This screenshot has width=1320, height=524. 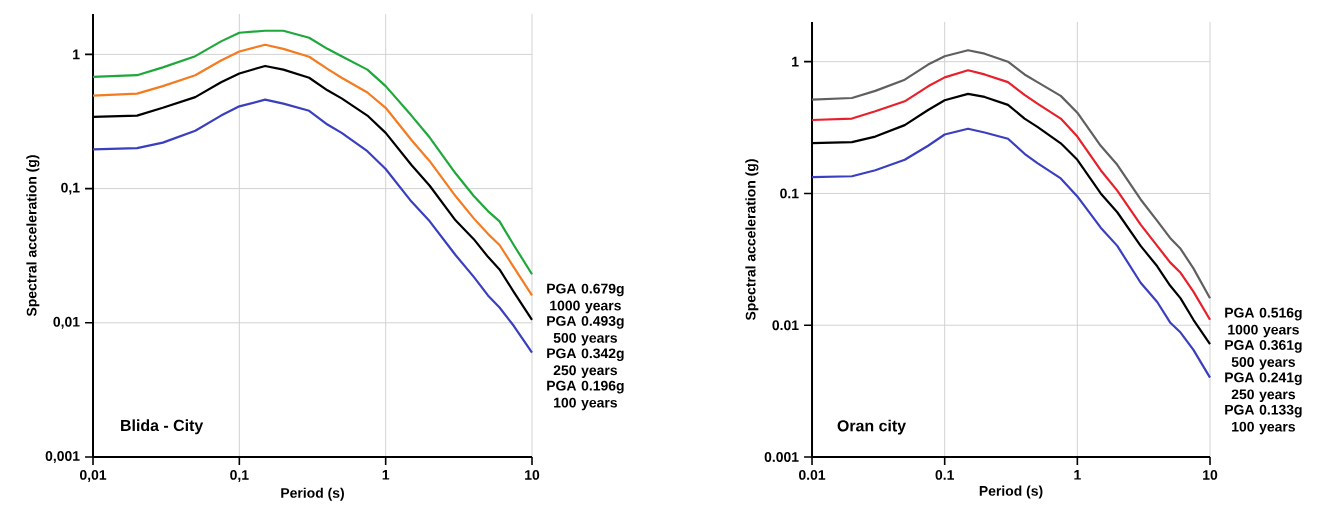 I want to click on series-label: PGA 0.493g 500 years, so click(x=585, y=331).